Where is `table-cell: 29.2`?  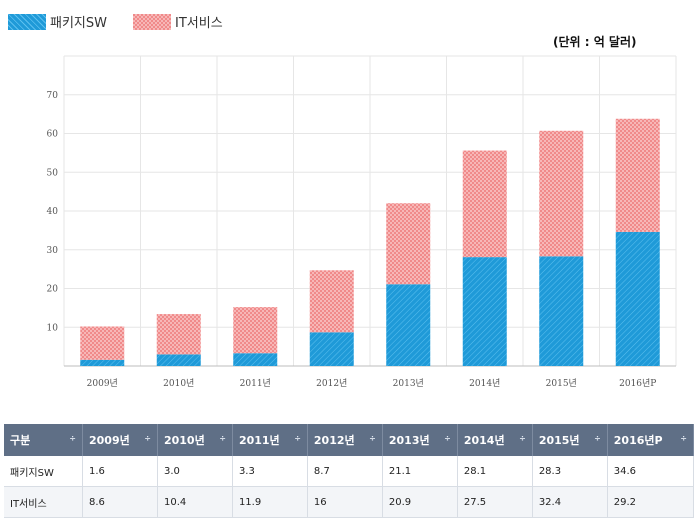
table-cell: 29.2 is located at coordinates (651, 502).